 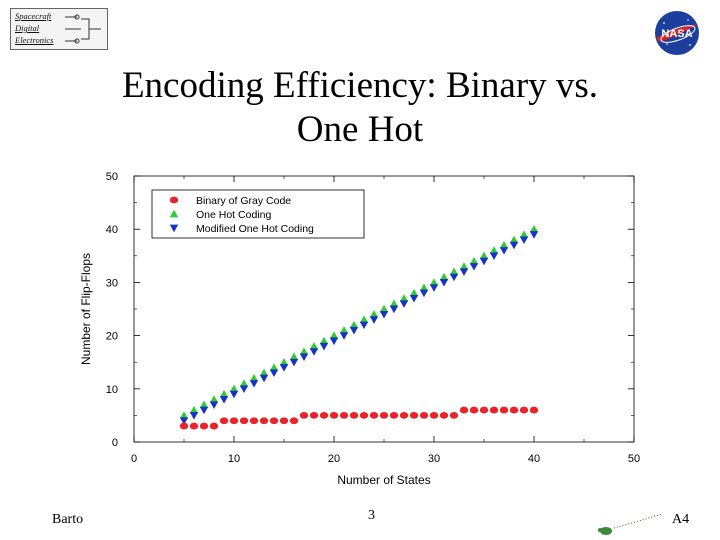 What do you see at coordinates (112, 177) in the screenshot?
I see `y-tick-label: 50` at bounding box center [112, 177].